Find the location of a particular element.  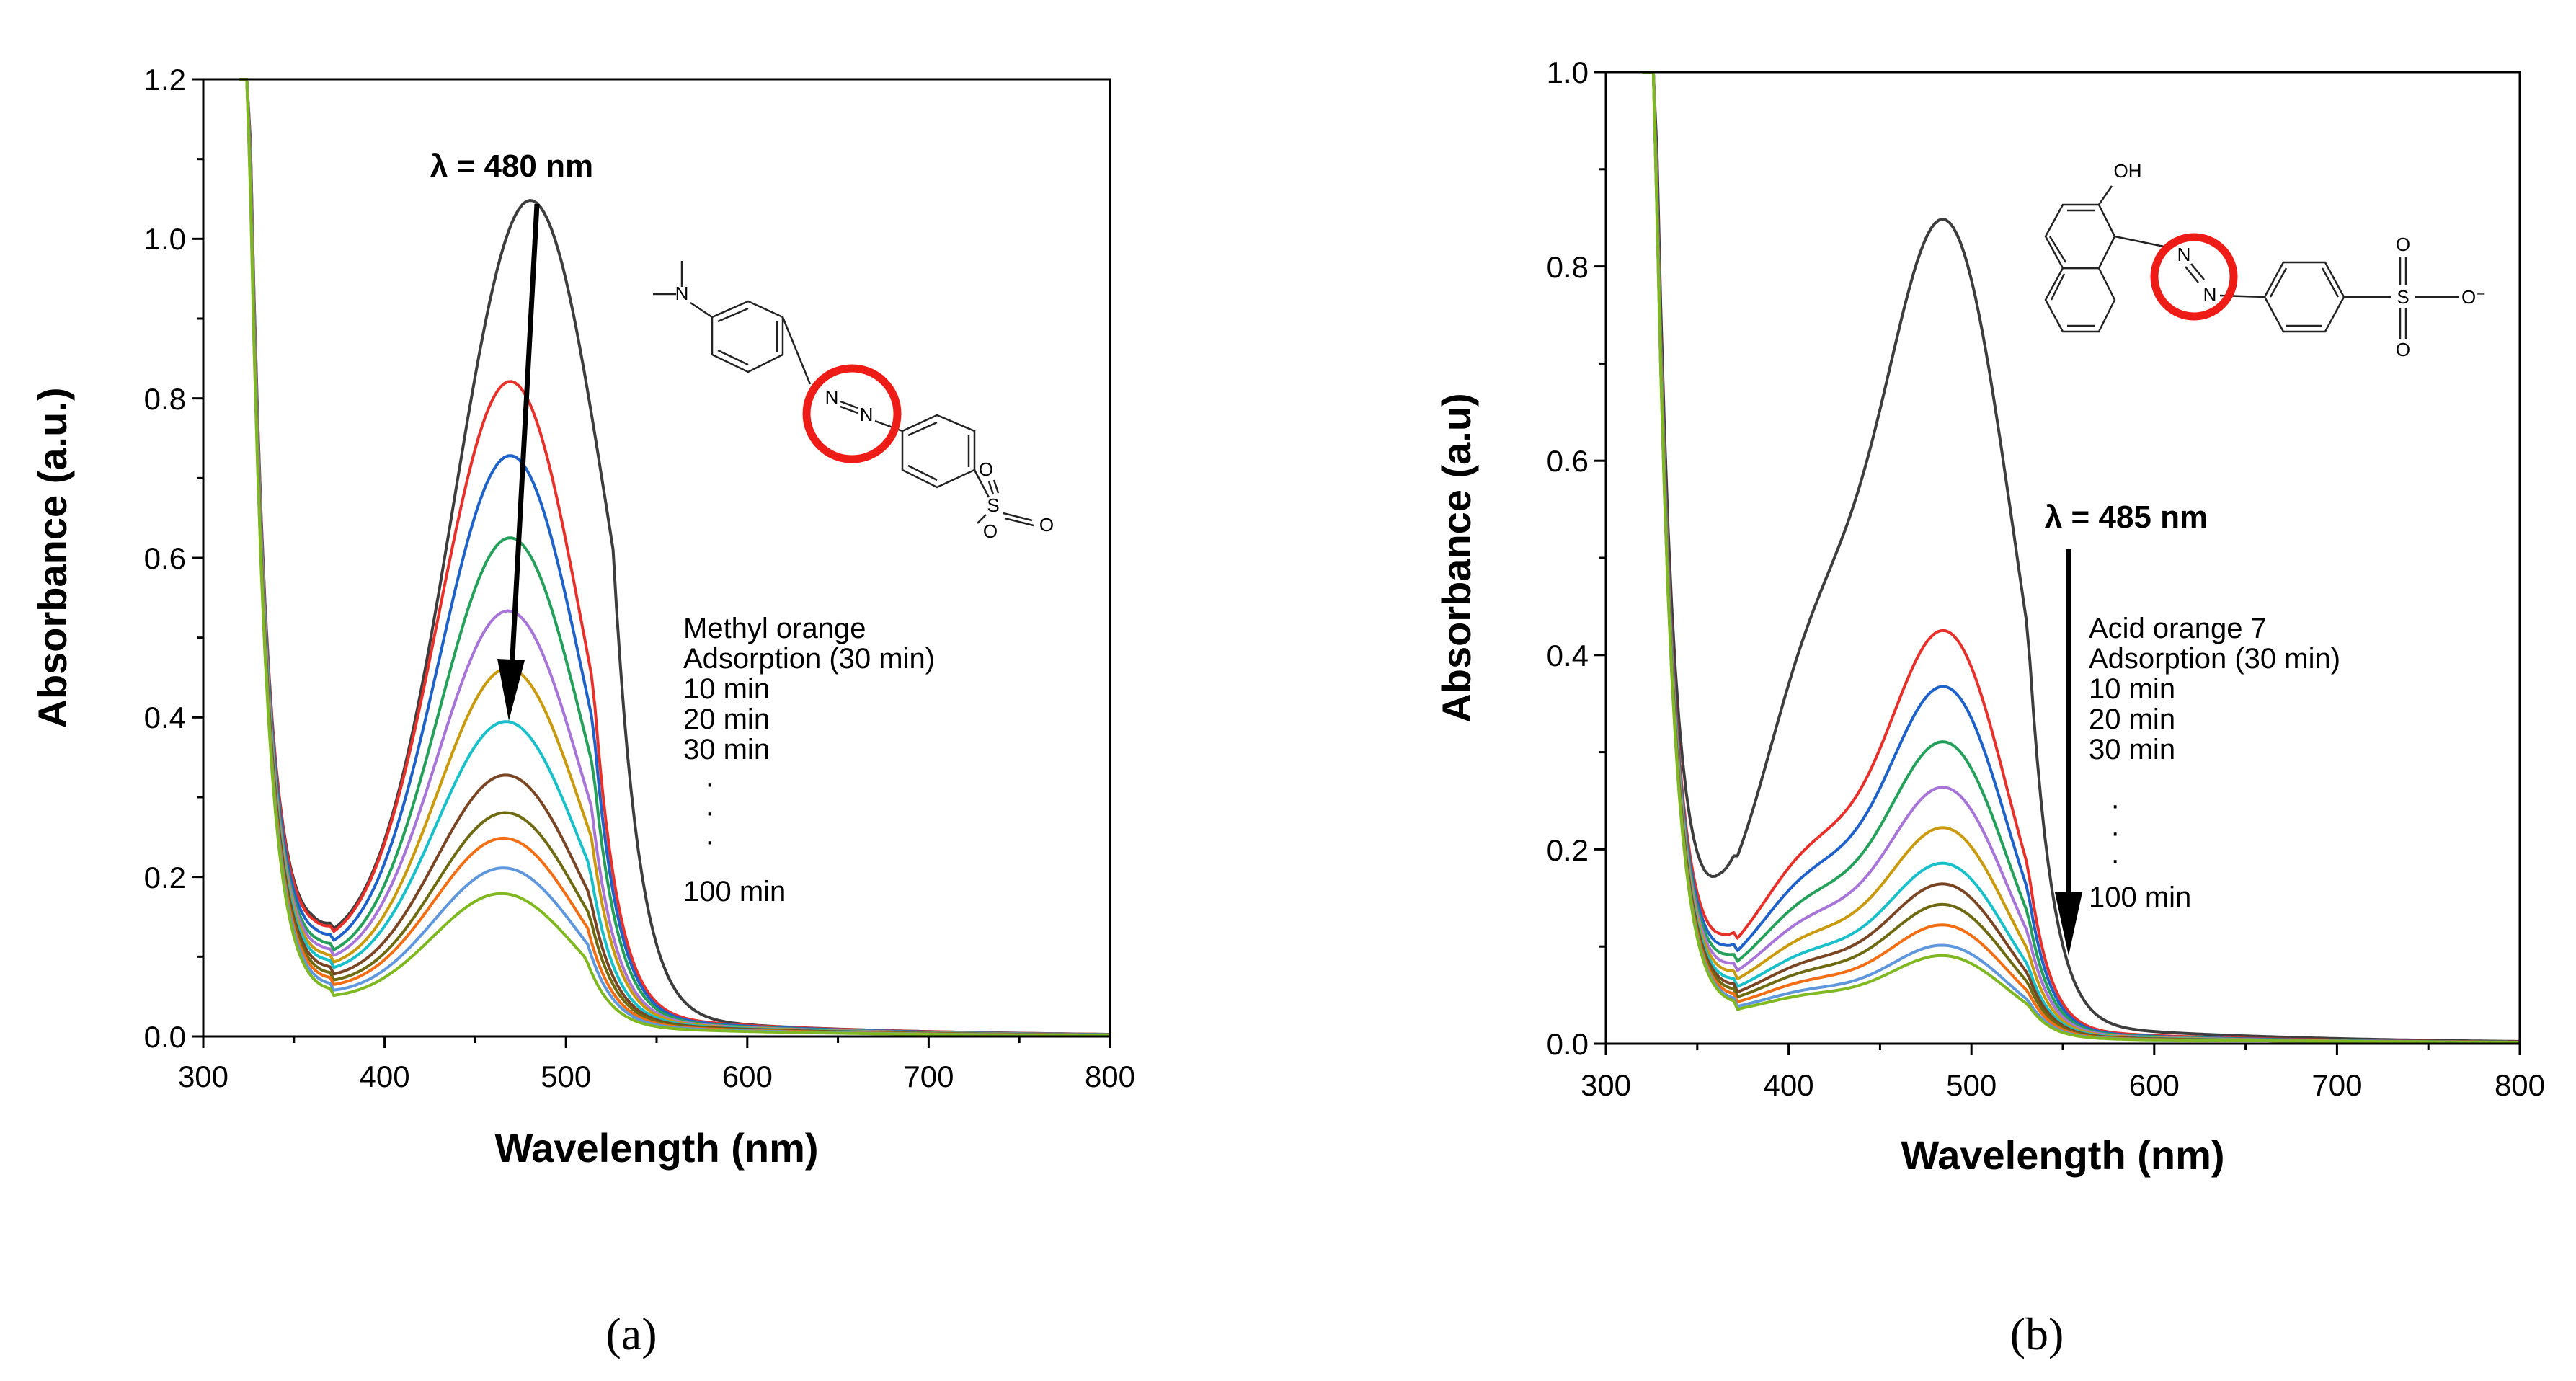

wavelength-annotation: λ = 485 nm is located at coordinates (2126, 517).